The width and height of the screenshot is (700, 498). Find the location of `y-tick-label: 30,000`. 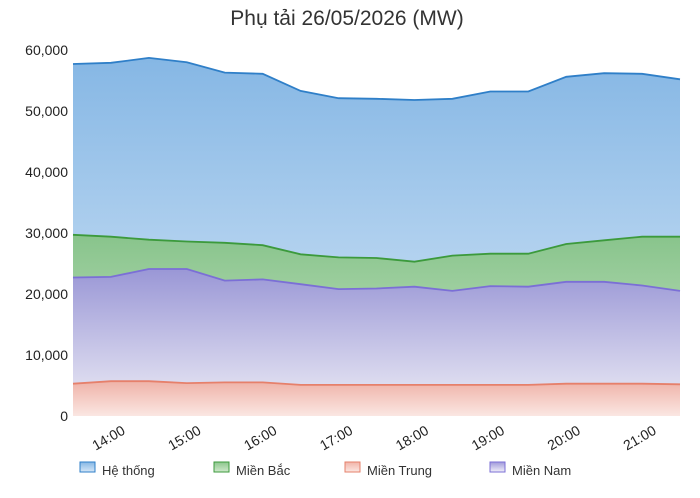

y-tick-label: 30,000 is located at coordinates (46, 233).